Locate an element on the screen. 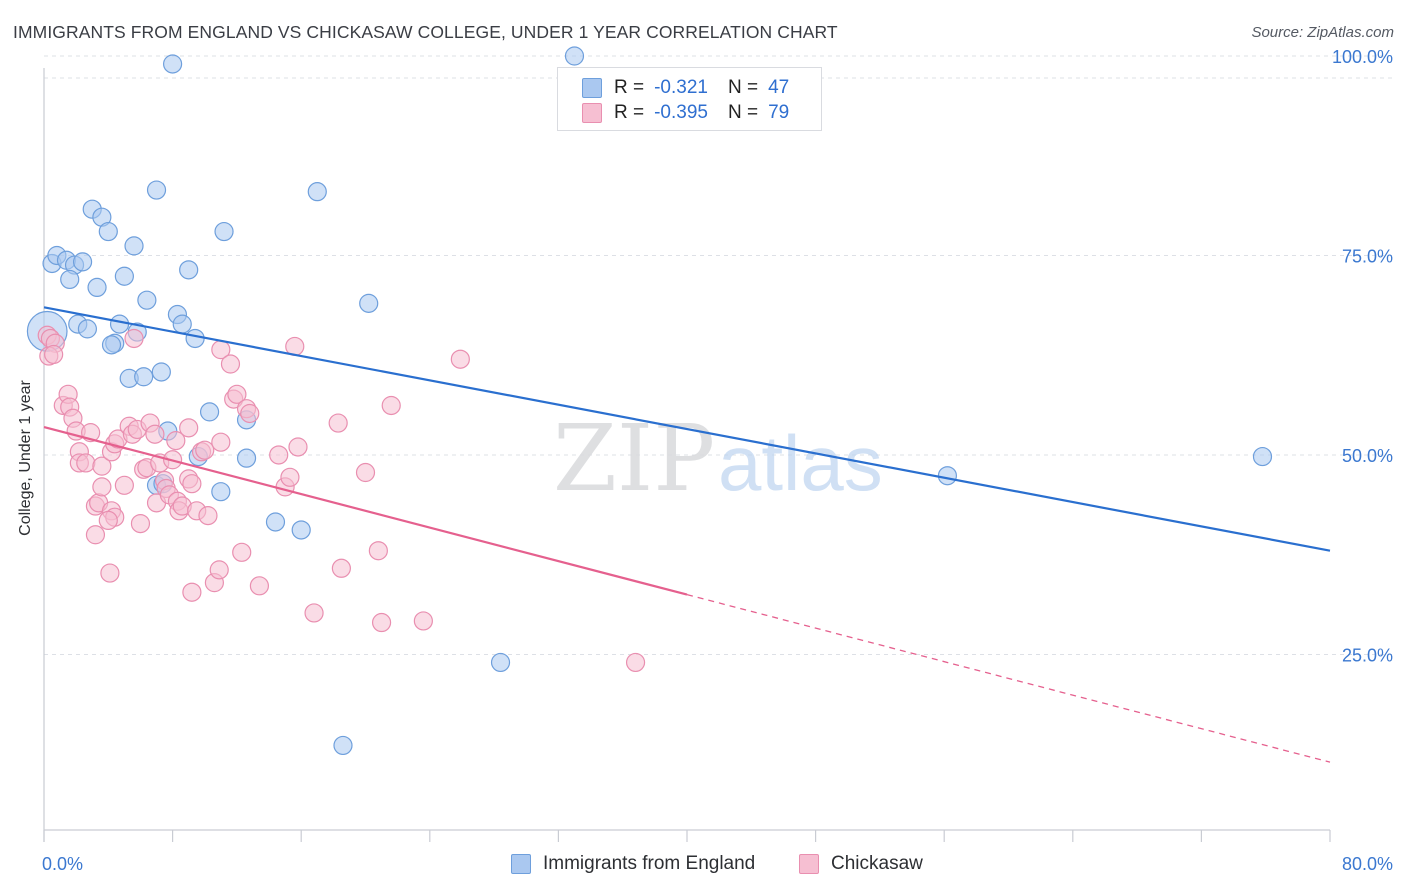 The width and height of the screenshot is (1406, 892). y-tick-label: 50.0% is located at coordinates (1367, 456).